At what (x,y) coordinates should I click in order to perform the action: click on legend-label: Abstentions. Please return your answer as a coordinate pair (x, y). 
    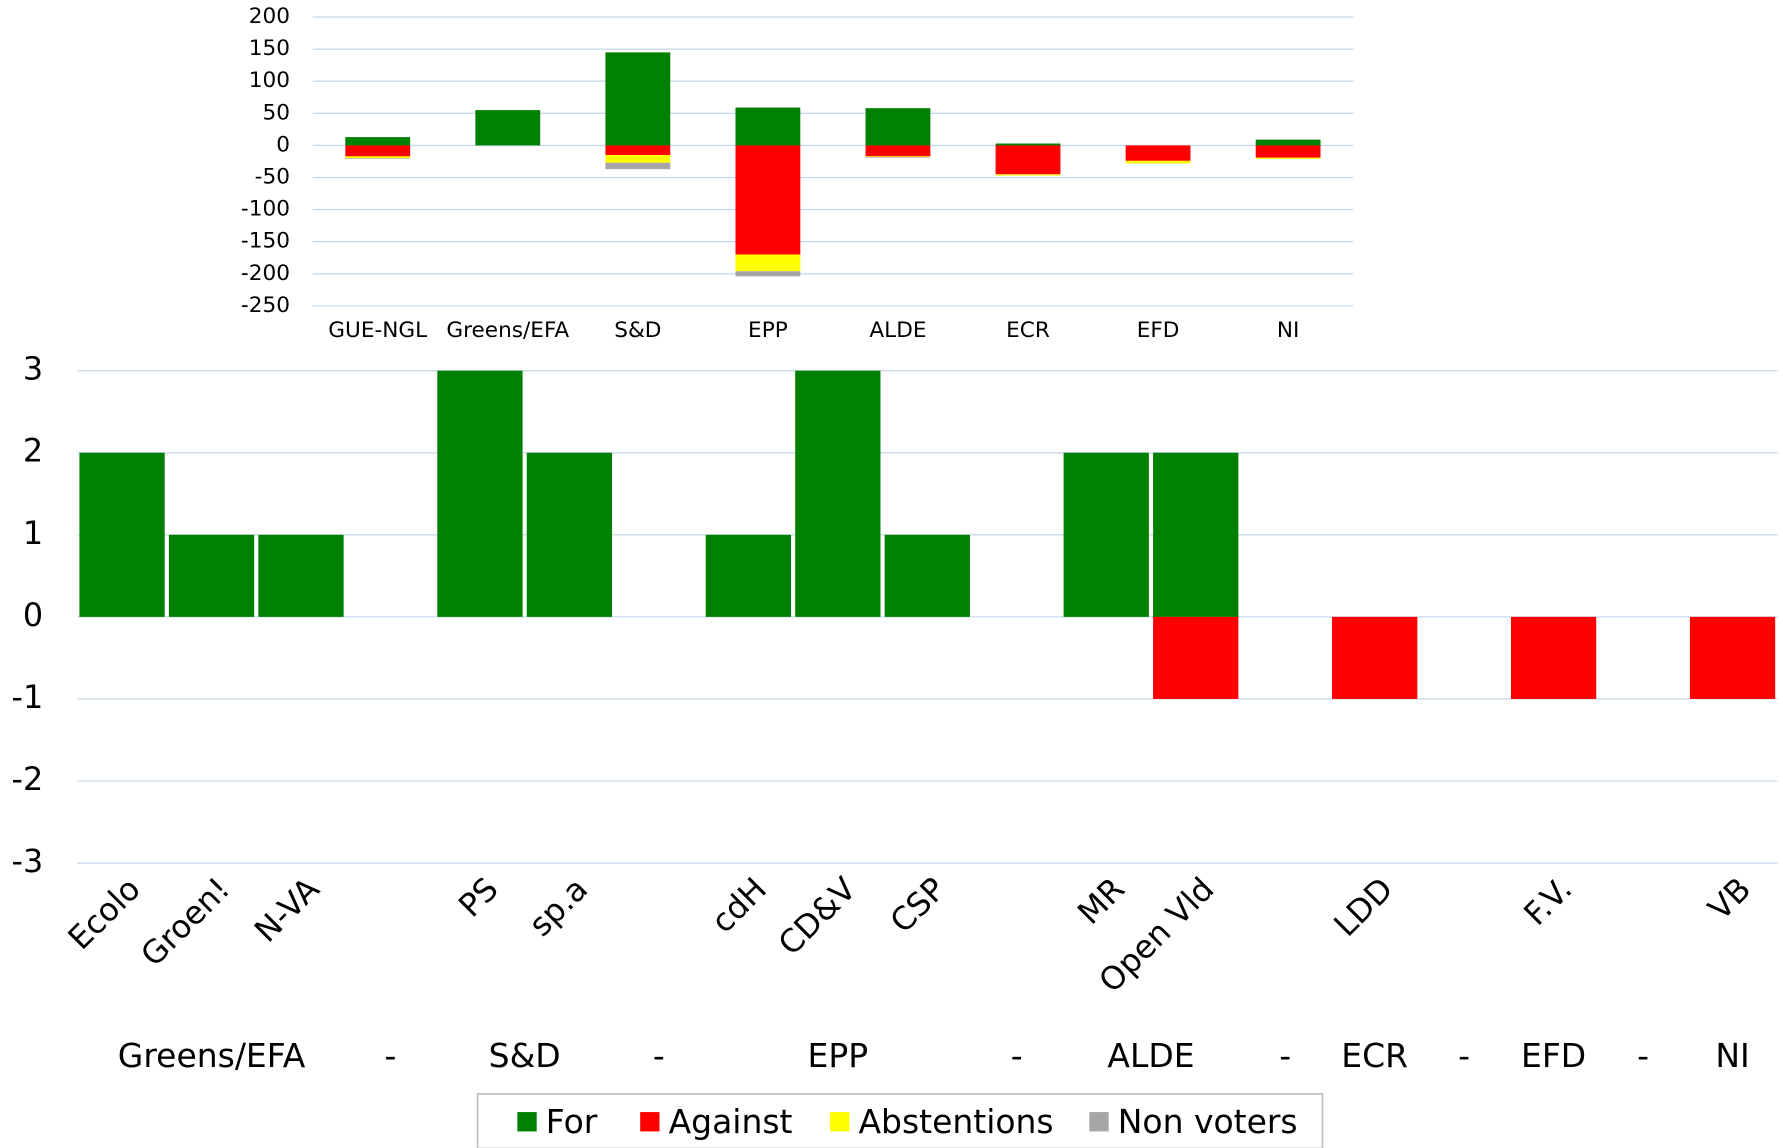
    Looking at the image, I should click on (956, 1121).